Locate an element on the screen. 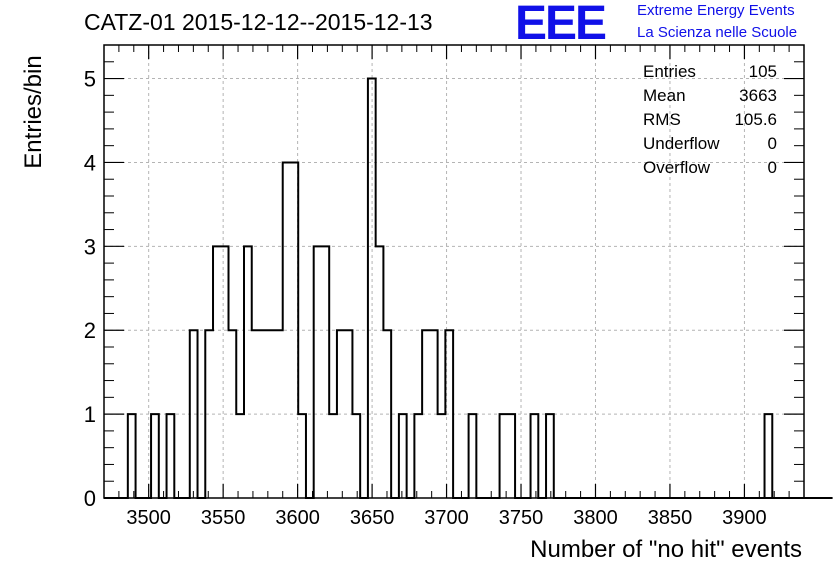  stat-value: 105 is located at coordinates (762, 71).